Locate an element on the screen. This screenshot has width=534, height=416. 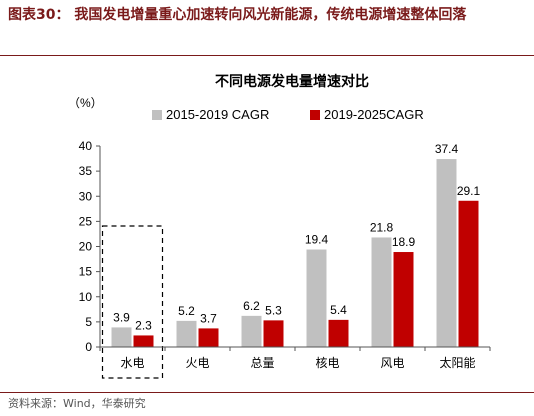
data-label: 3.9 is located at coordinates (121, 317).